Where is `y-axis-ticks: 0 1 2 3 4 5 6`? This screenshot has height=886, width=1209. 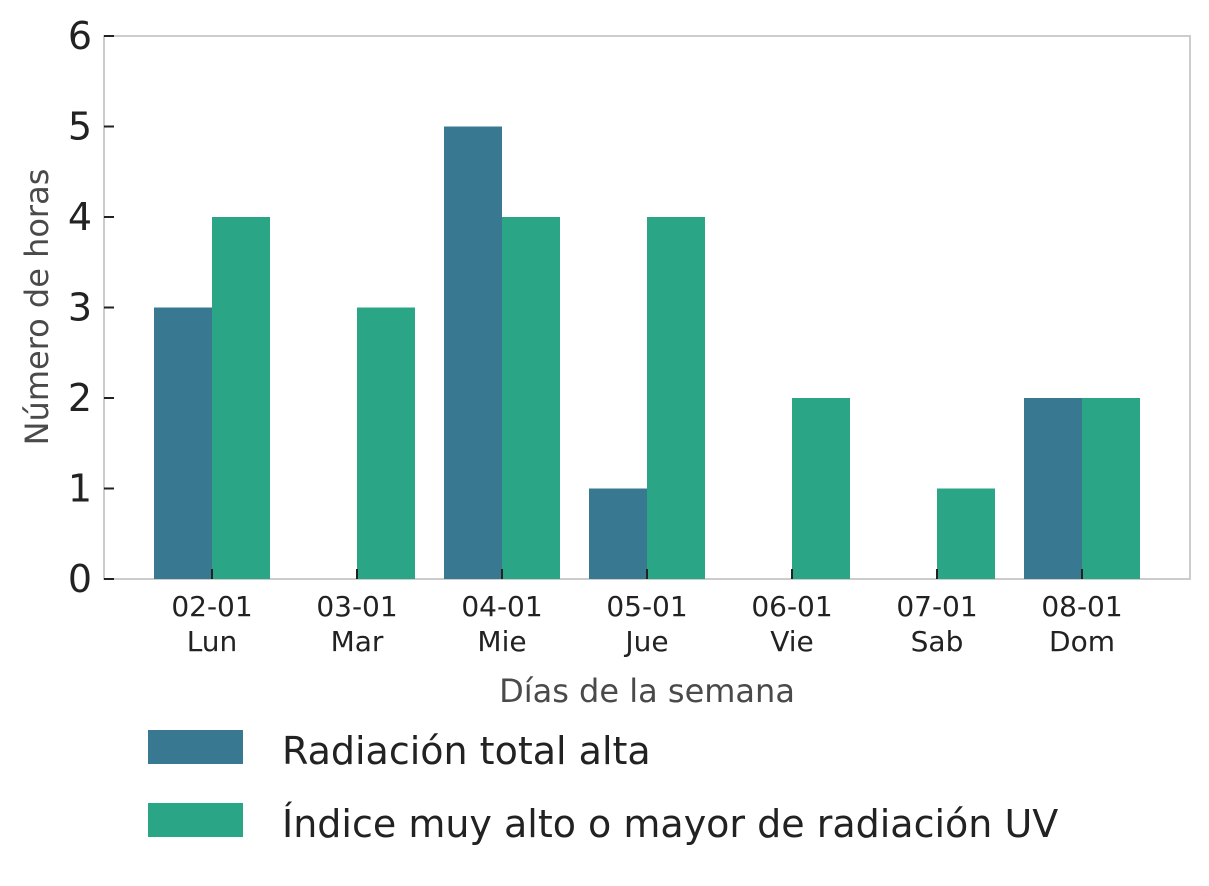
y-axis-ticks: 0 1 2 3 4 5 6 is located at coordinates (91, 307).